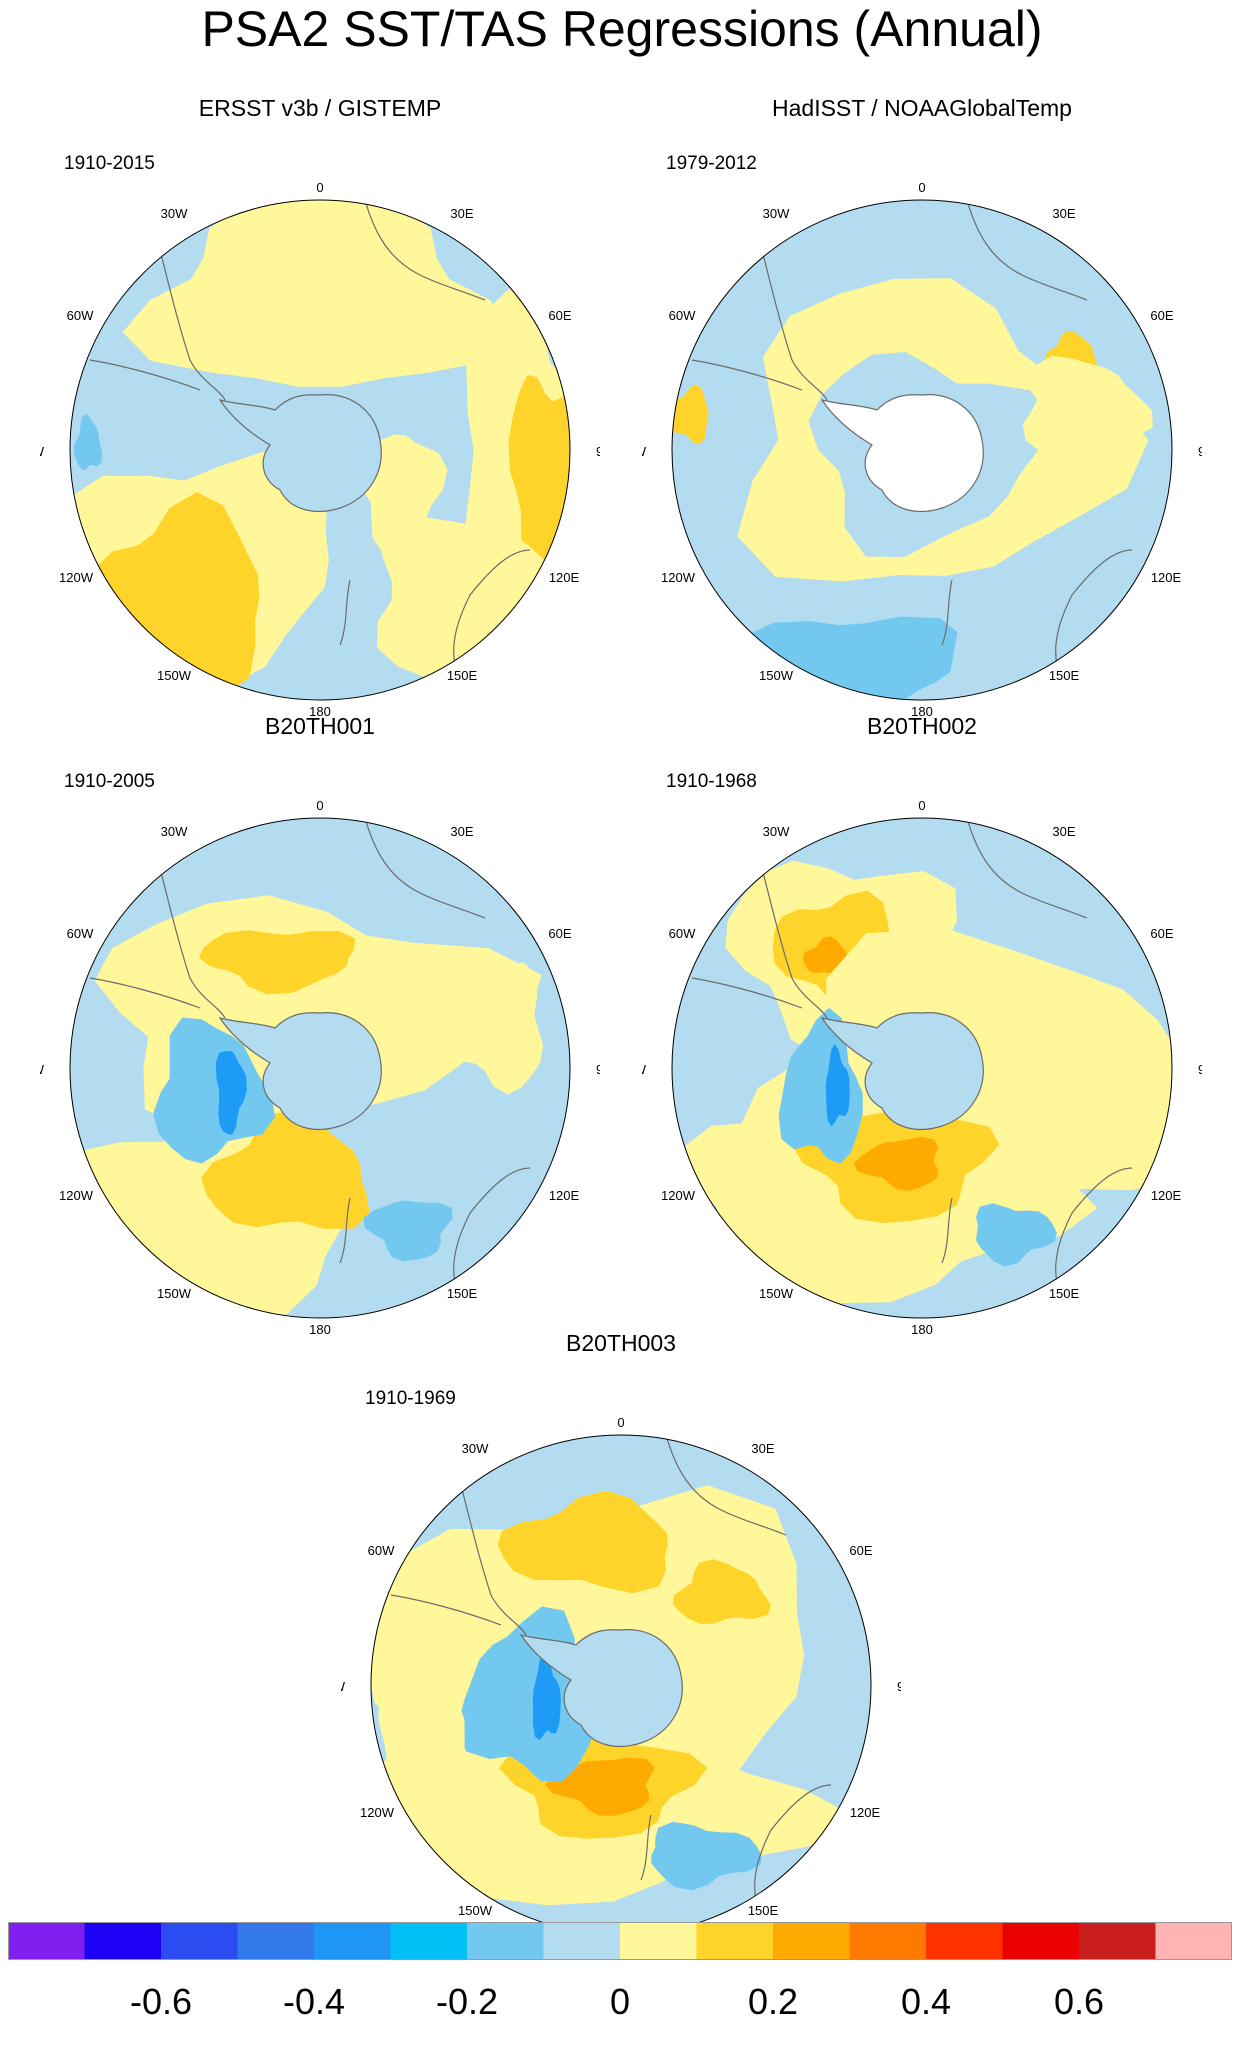 The width and height of the screenshot is (1244, 2047). Describe the element at coordinates (161, 2001) in the screenshot. I see `colorbar-tick-label: -0.6` at that location.